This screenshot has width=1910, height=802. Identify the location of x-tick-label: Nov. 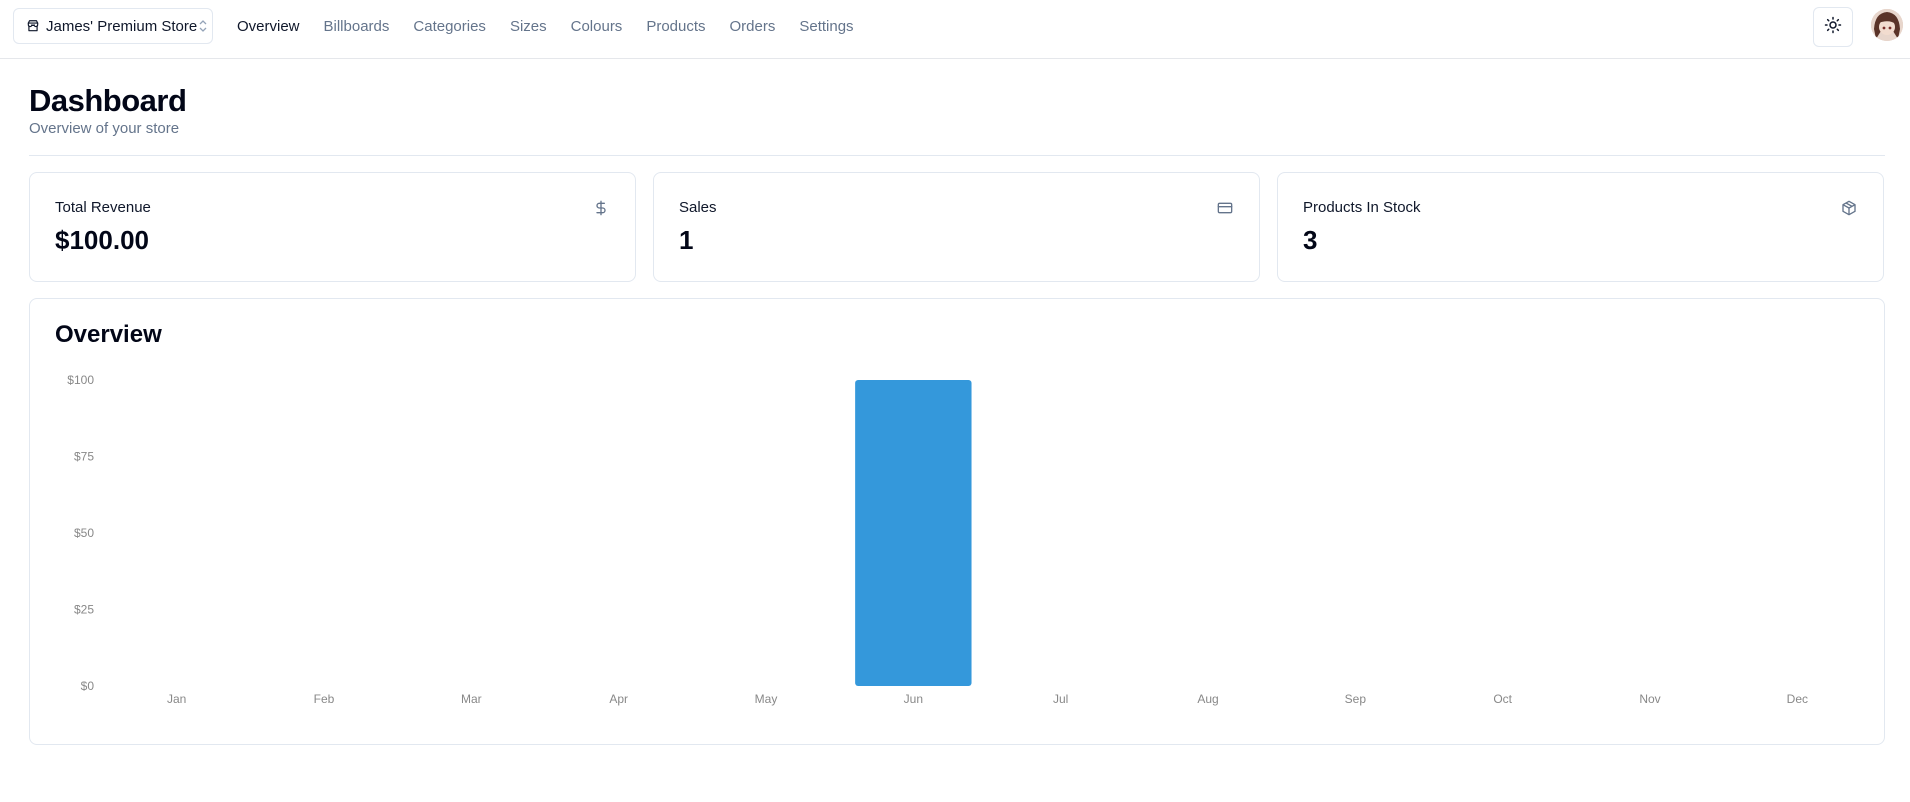
(1649, 699).